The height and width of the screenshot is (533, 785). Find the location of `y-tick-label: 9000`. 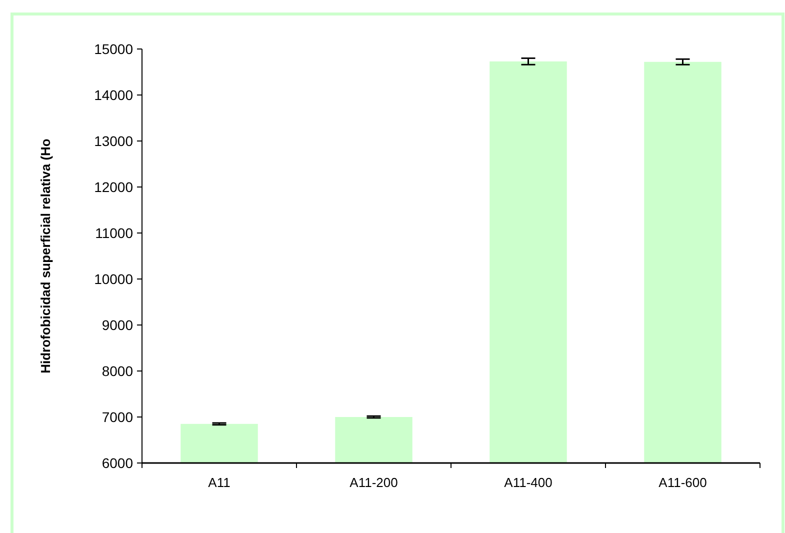

y-tick-label: 9000 is located at coordinates (118, 324).